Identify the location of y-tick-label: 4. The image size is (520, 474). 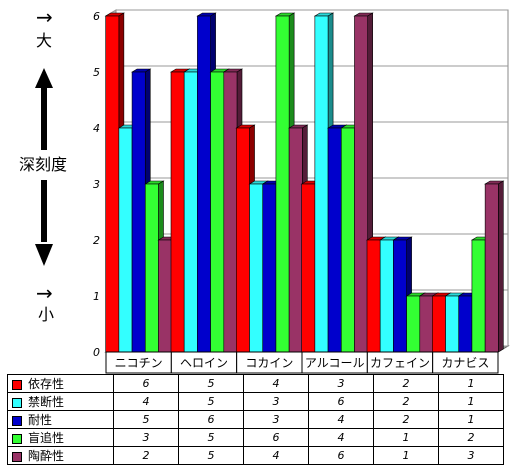
(96, 128).